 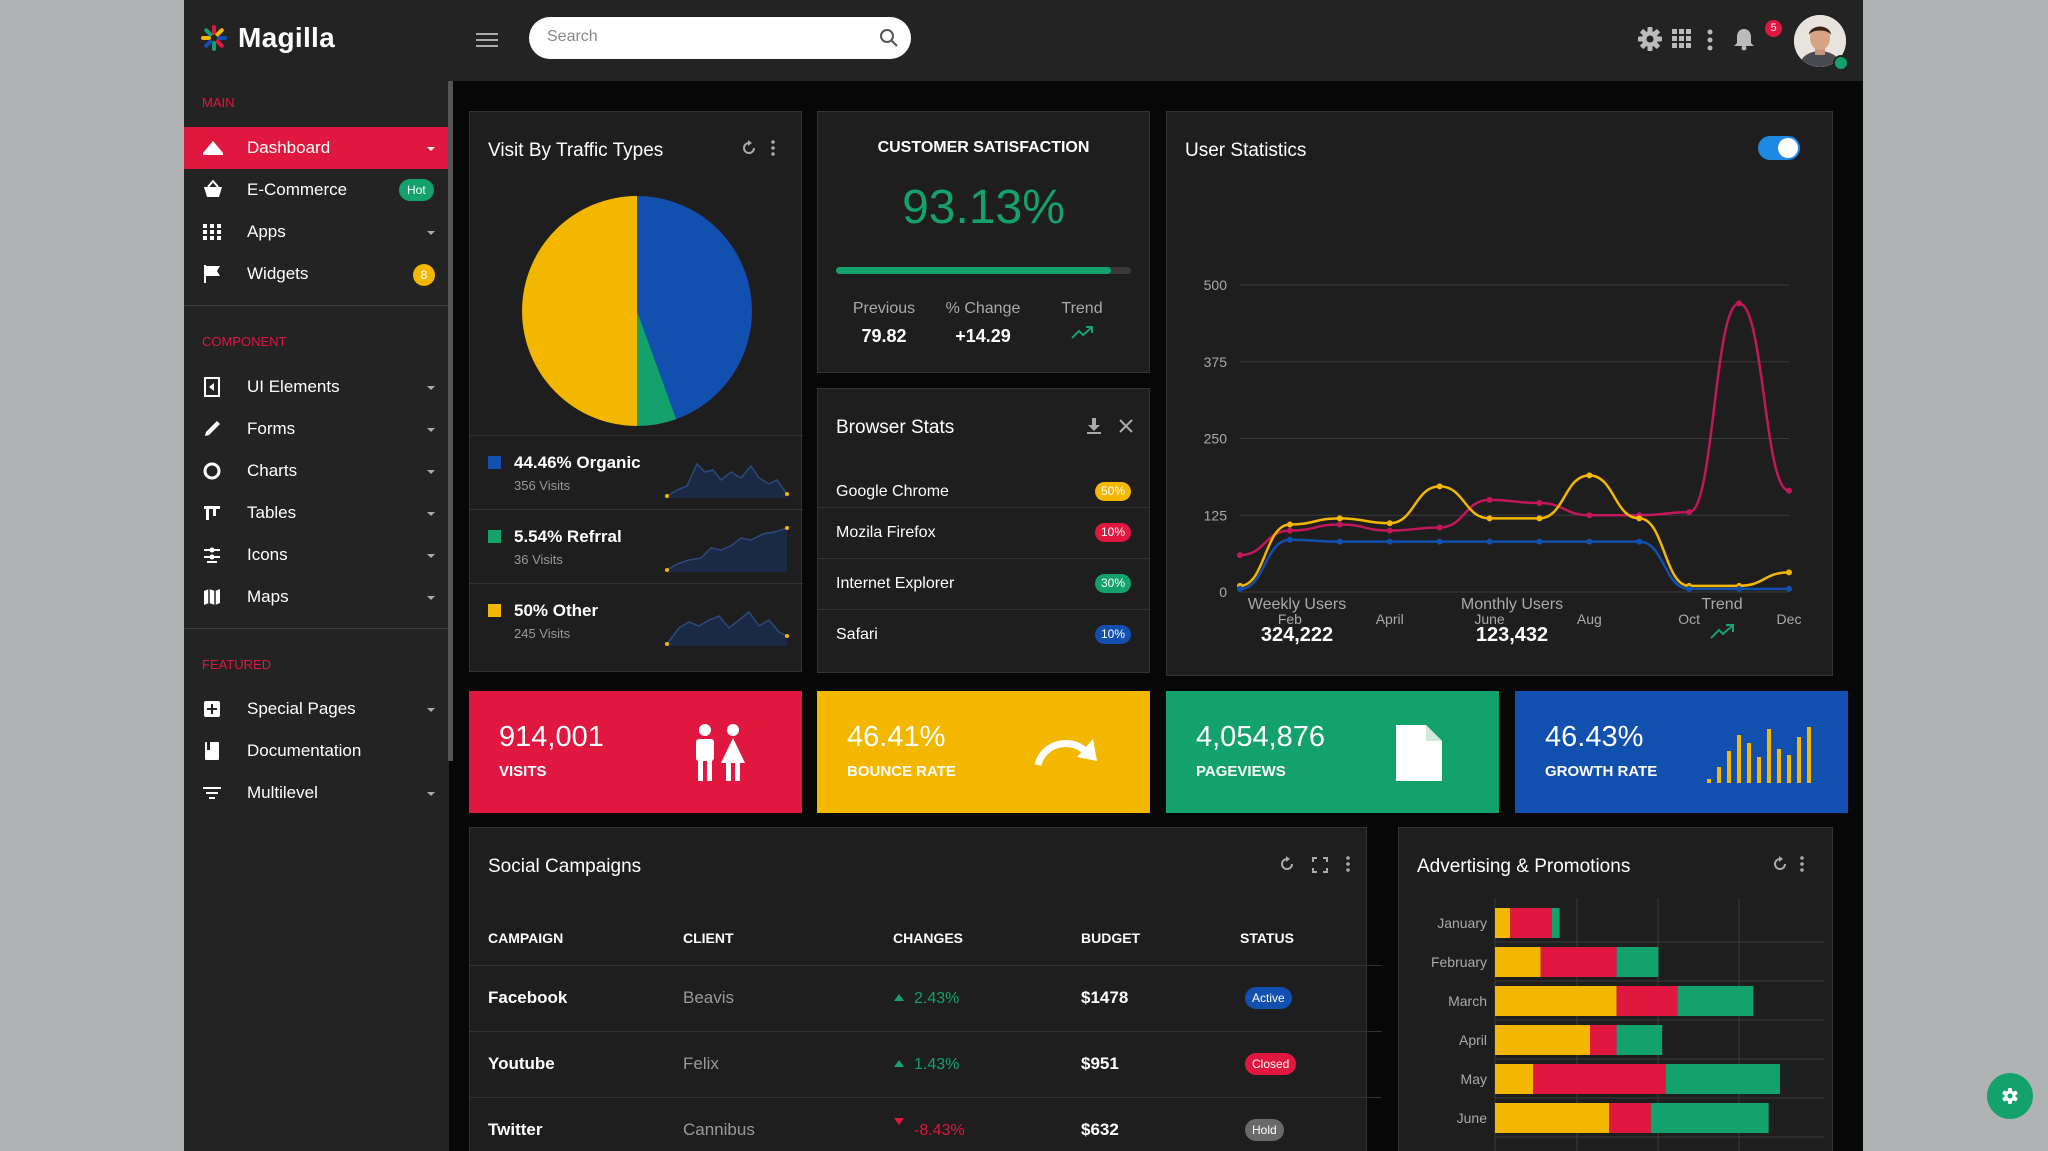 What do you see at coordinates (884, 323) in the screenshot?
I see `stat-previous: Previous 79.82` at bounding box center [884, 323].